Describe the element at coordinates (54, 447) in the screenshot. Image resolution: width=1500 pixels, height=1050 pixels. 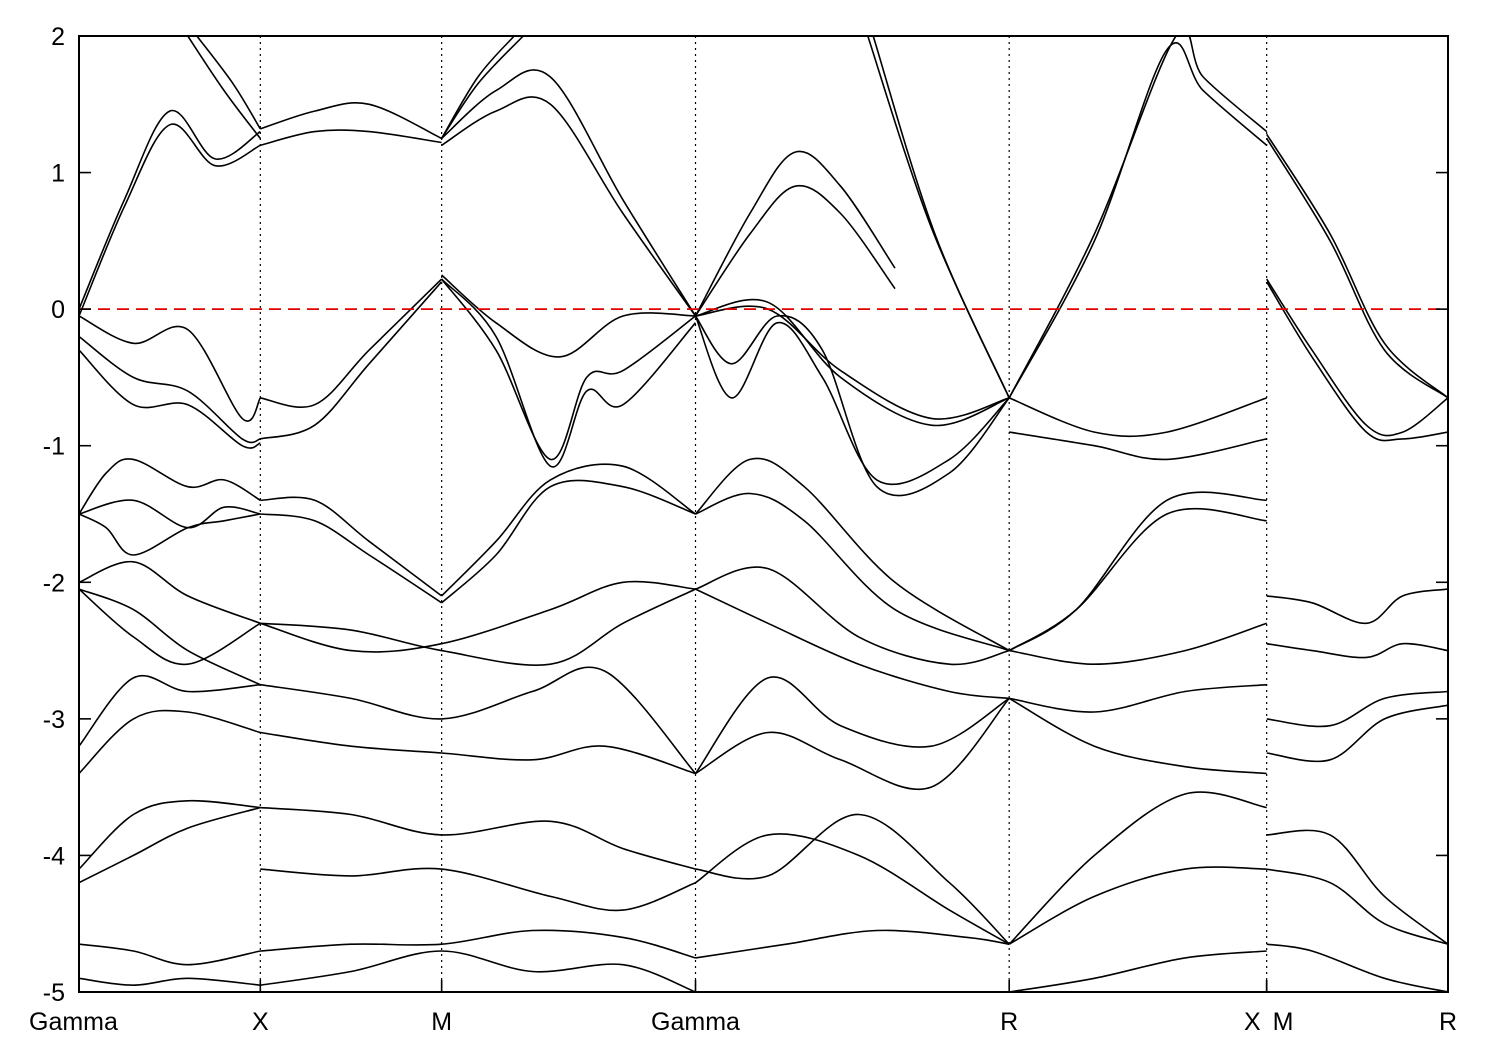
I see `y-tick-label: -1` at that location.